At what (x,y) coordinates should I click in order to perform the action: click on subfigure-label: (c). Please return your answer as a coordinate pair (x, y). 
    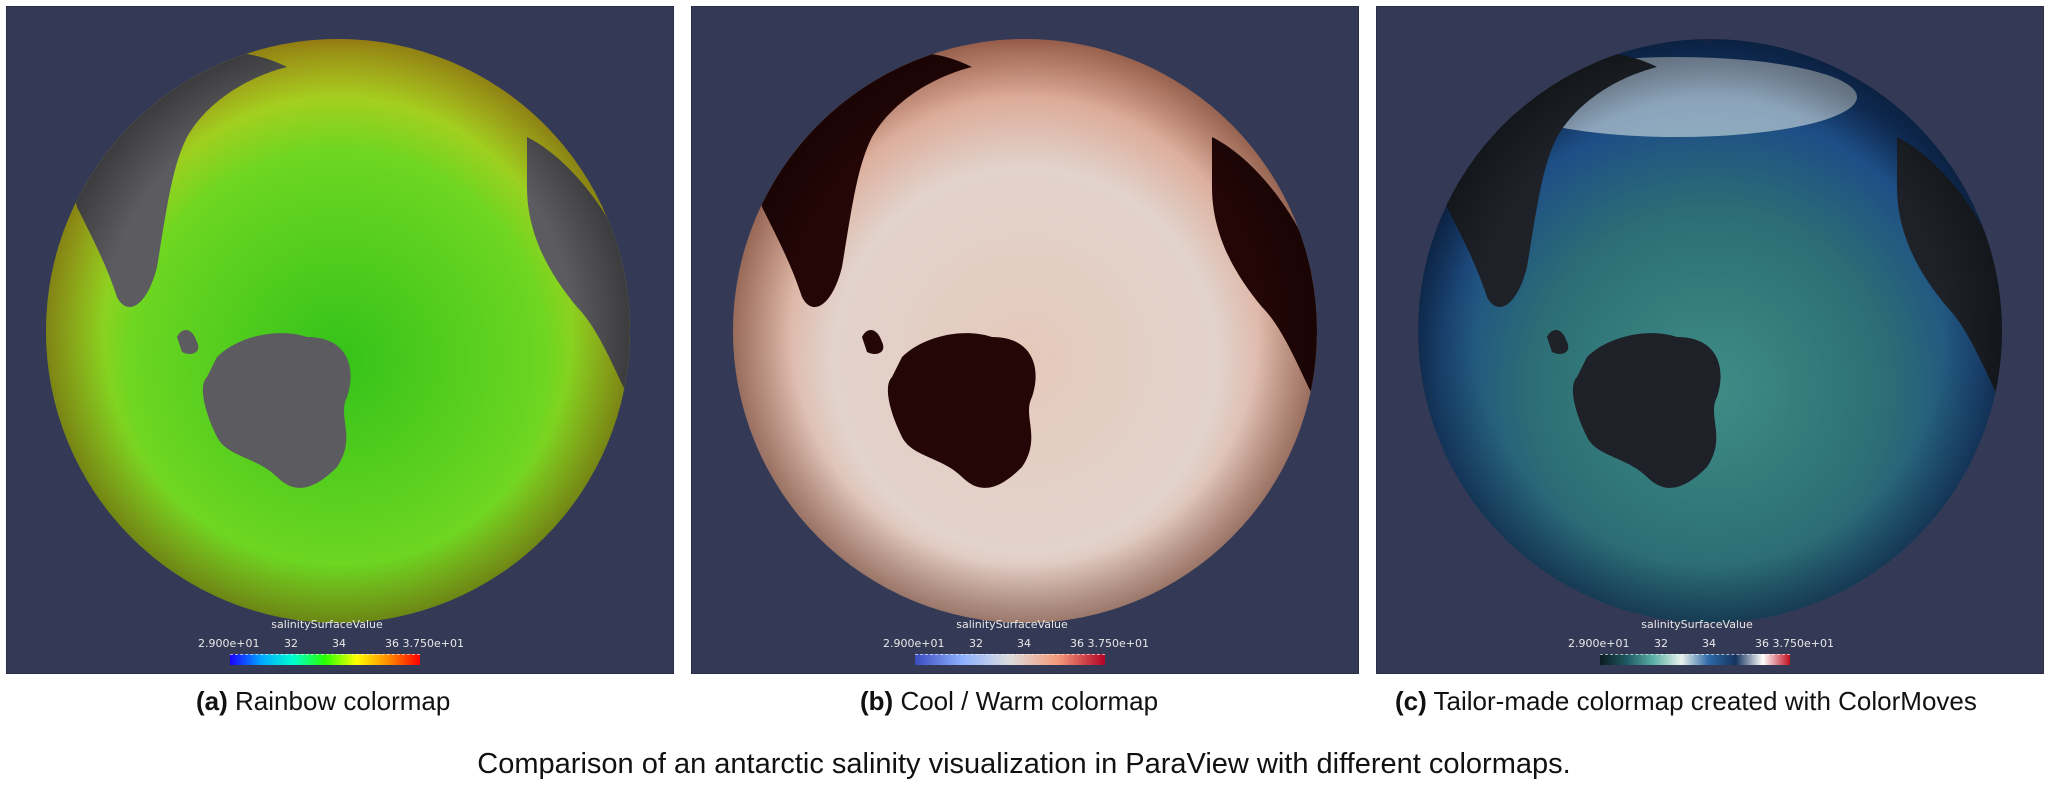
    Looking at the image, I should click on (1411, 701).